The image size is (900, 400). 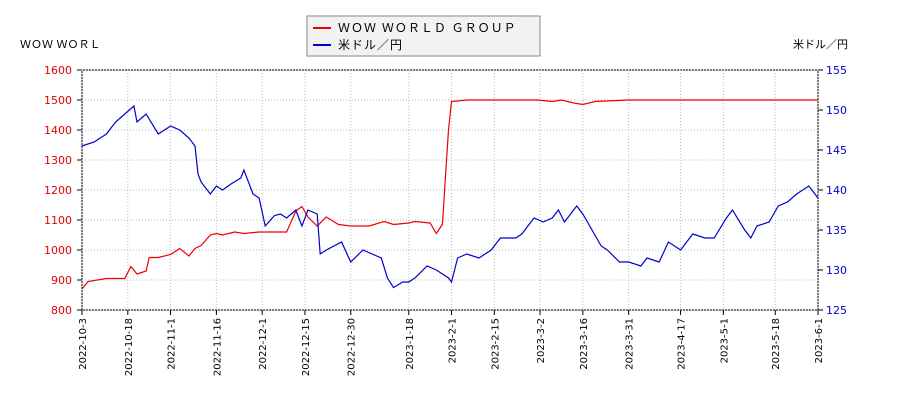 I want to click on x-tick-label: 2023-1-18, so click(x=410, y=344).